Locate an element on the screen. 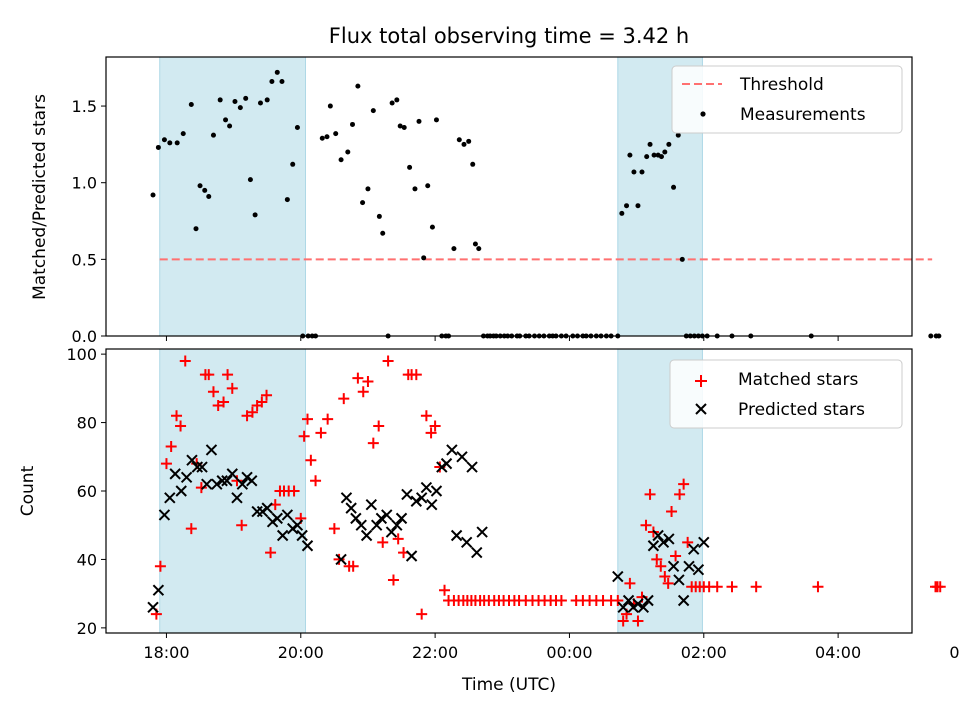  bottom-ytick-label: 20 is located at coordinates (87, 628).